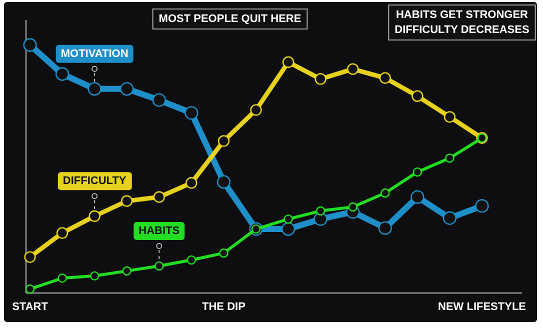 This screenshot has height=328, width=543. What do you see at coordinates (224, 306) in the screenshot?
I see `x-tick-label: THE DIP` at bounding box center [224, 306].